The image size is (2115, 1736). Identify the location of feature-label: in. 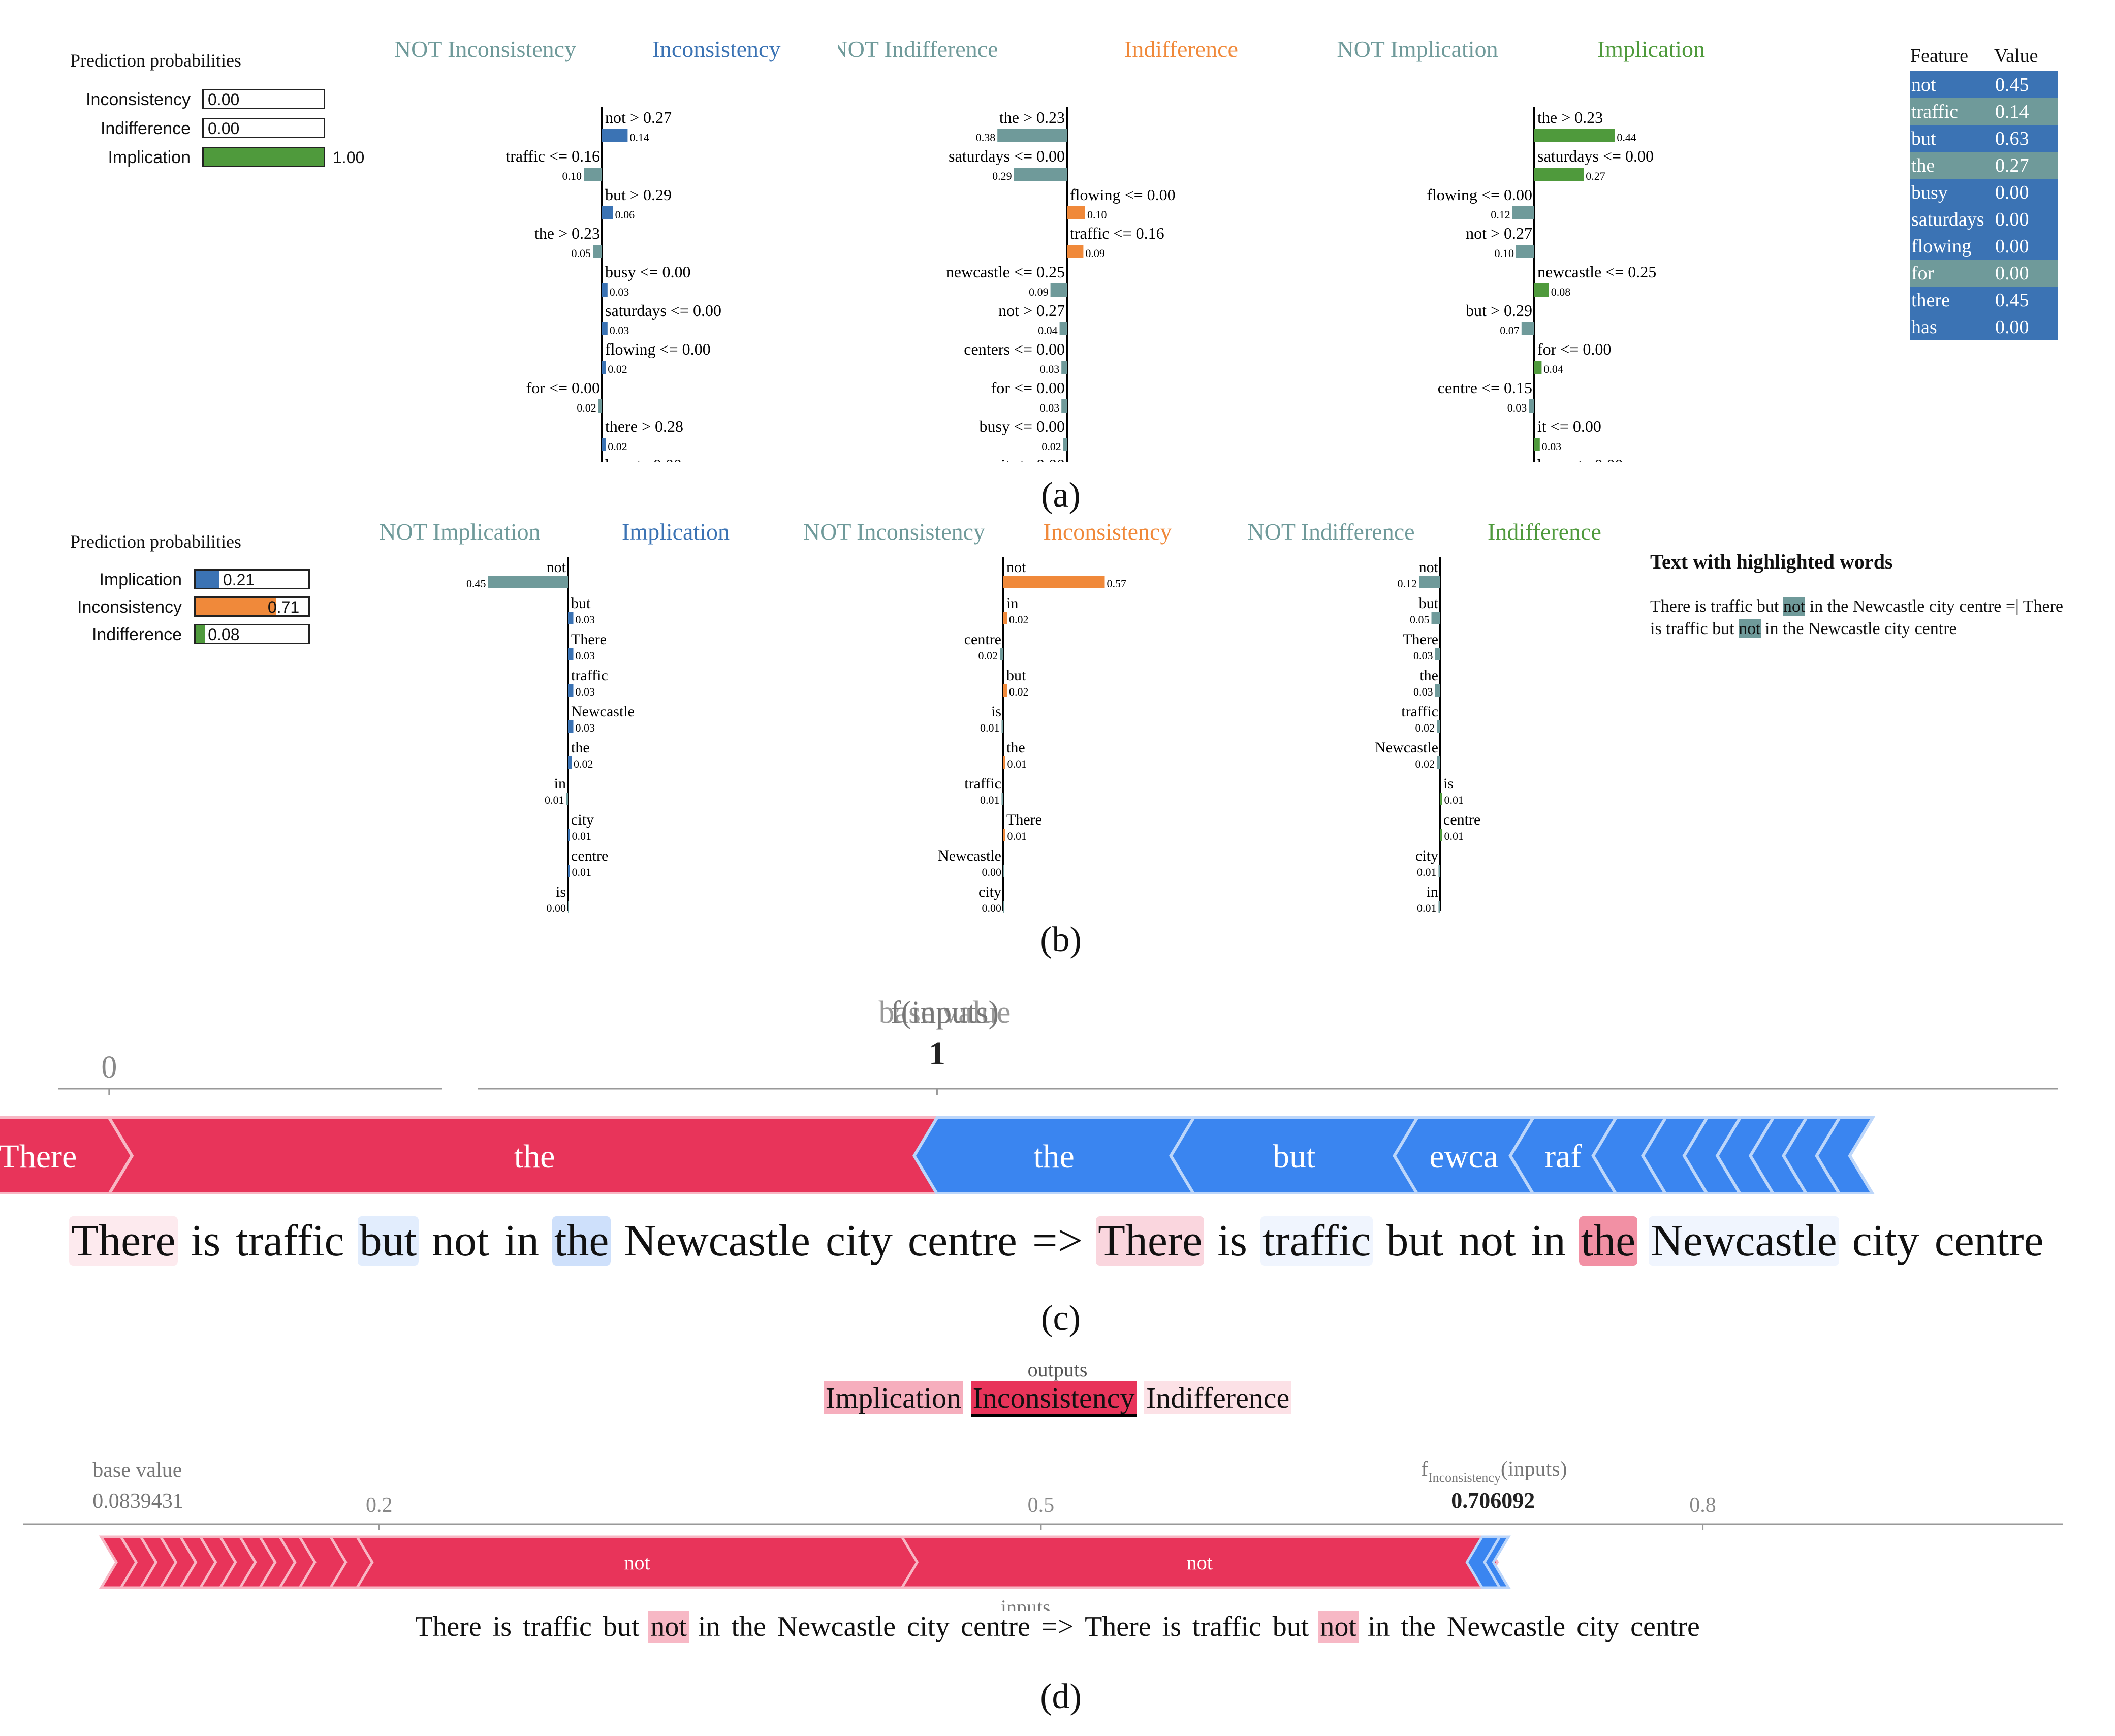
(1433, 891).